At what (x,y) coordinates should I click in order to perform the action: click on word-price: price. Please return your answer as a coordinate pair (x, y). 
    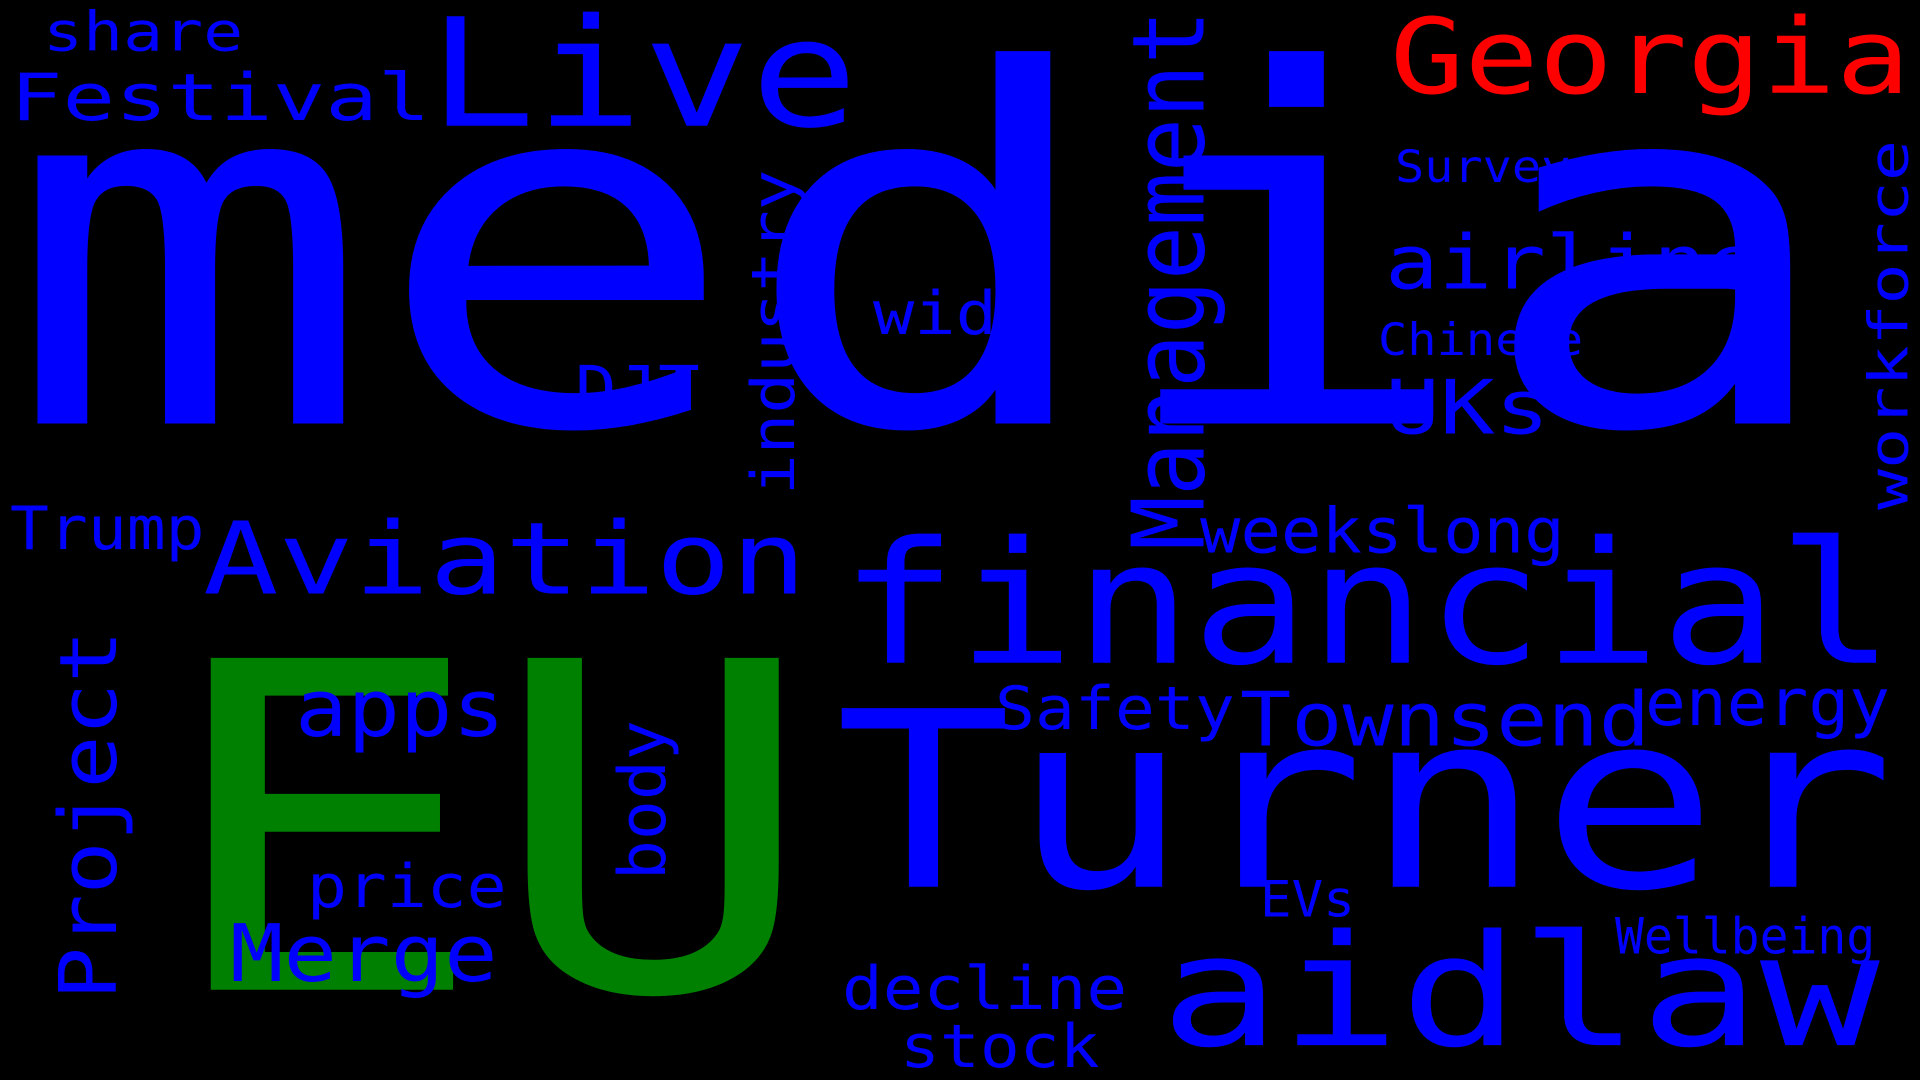
    Looking at the image, I should click on (407, 887).